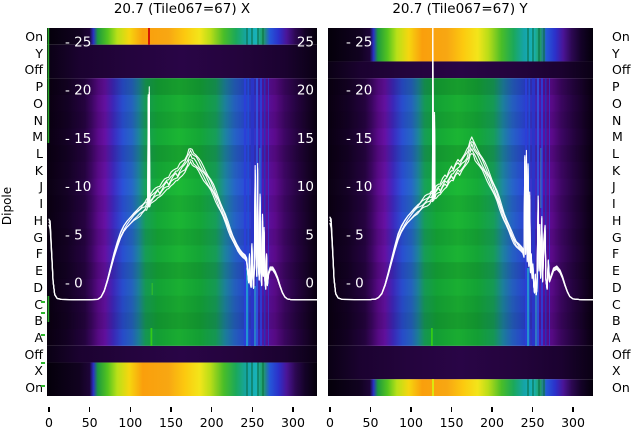 This screenshot has height=440, width=640. Describe the element at coordinates (460, 9) in the screenshot. I see `panel-y-title: 20.7 (Tile067=67) Y` at that location.